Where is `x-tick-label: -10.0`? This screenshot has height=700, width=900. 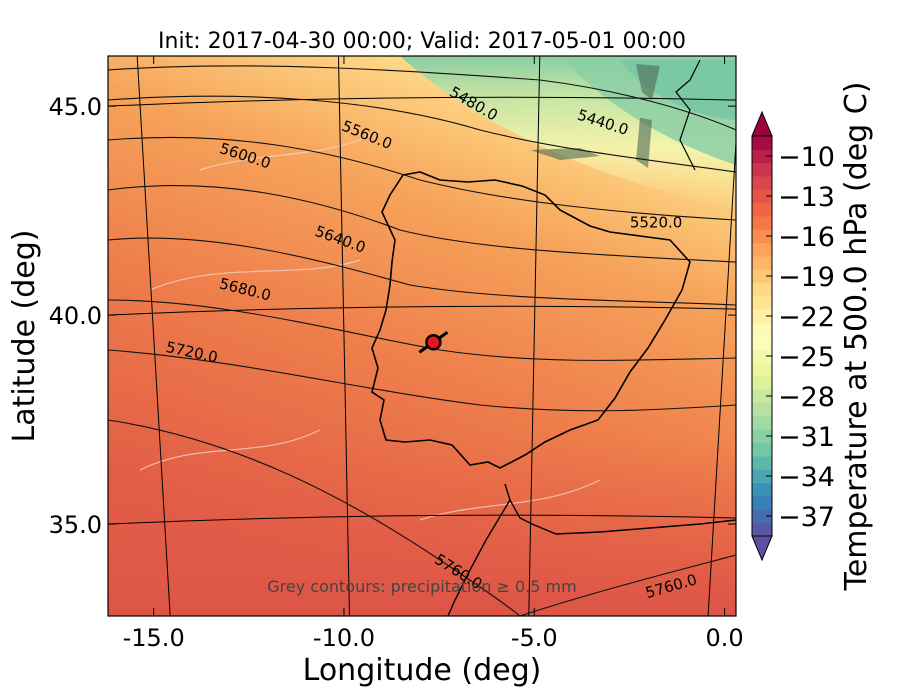 x-tick-label: -10.0 is located at coordinates (344, 638).